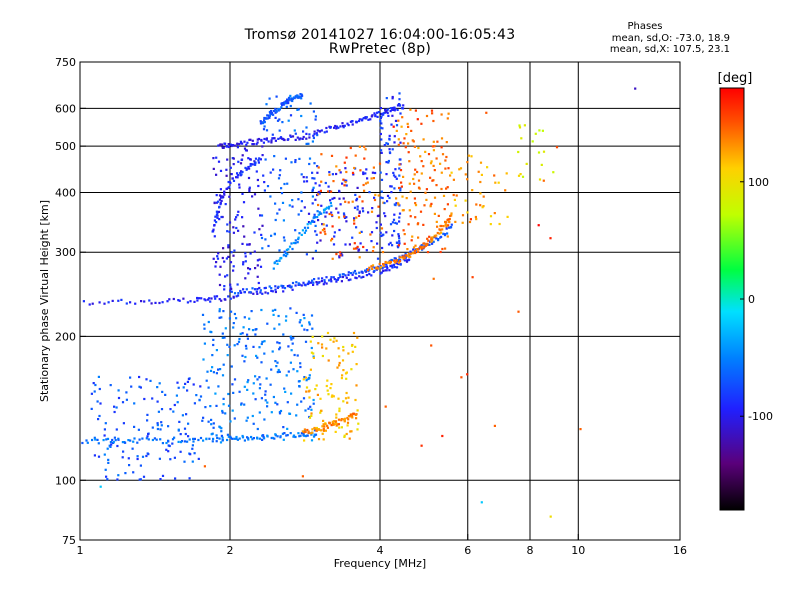 The width and height of the screenshot is (800, 600). Describe the element at coordinates (65, 480) in the screenshot. I see `y-tick-label: 100` at that location.